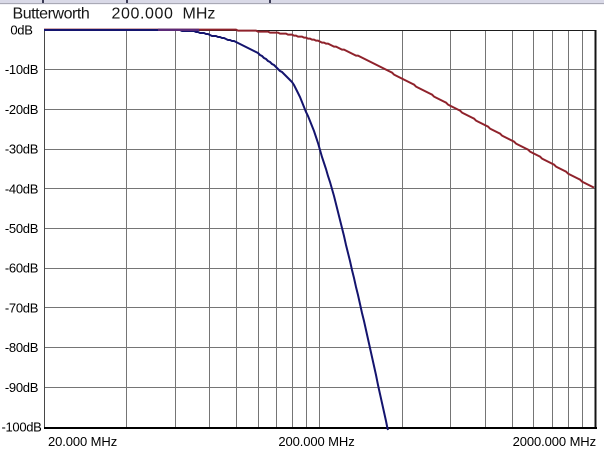  I want to click on svg-text: MHz, so click(199, 14).